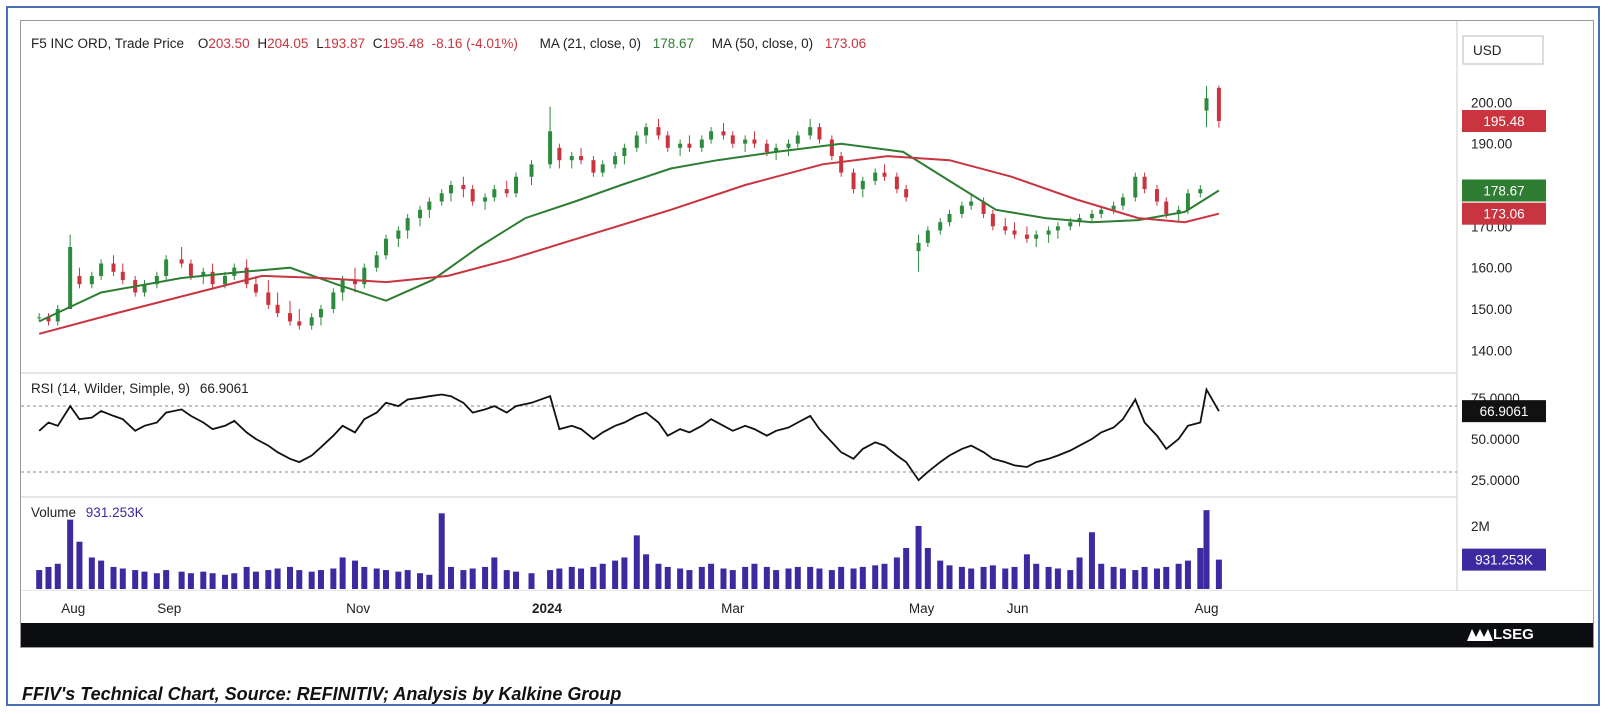 This screenshot has width=1608, height=714. I want to click on ma50-tag: 173.06, so click(1503, 214).